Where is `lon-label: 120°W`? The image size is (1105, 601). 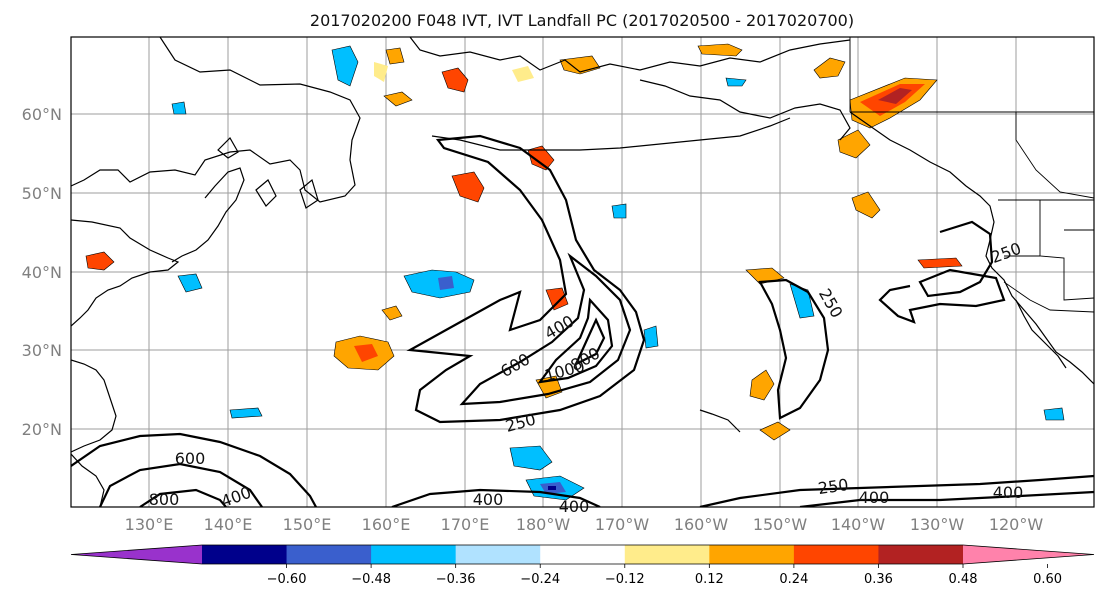 lon-label: 120°W is located at coordinates (1016, 524).